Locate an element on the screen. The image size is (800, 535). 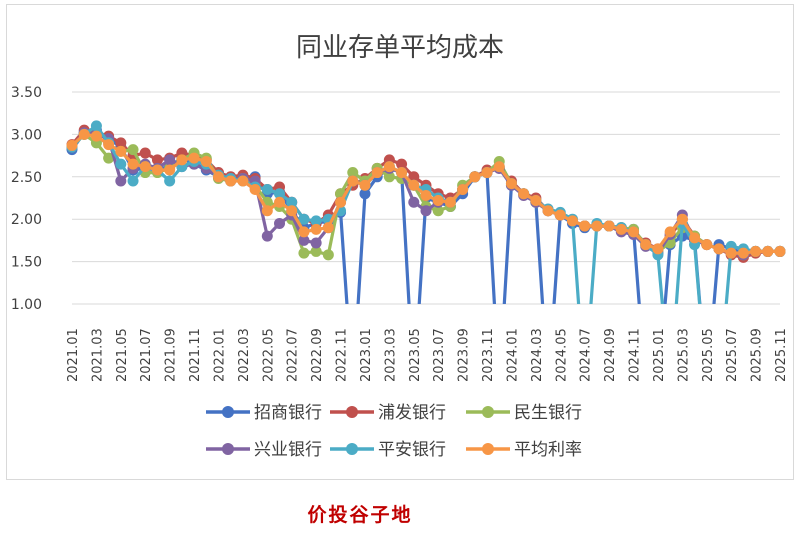
x-tick-label: 2022.11 is located at coordinates (342, 355).